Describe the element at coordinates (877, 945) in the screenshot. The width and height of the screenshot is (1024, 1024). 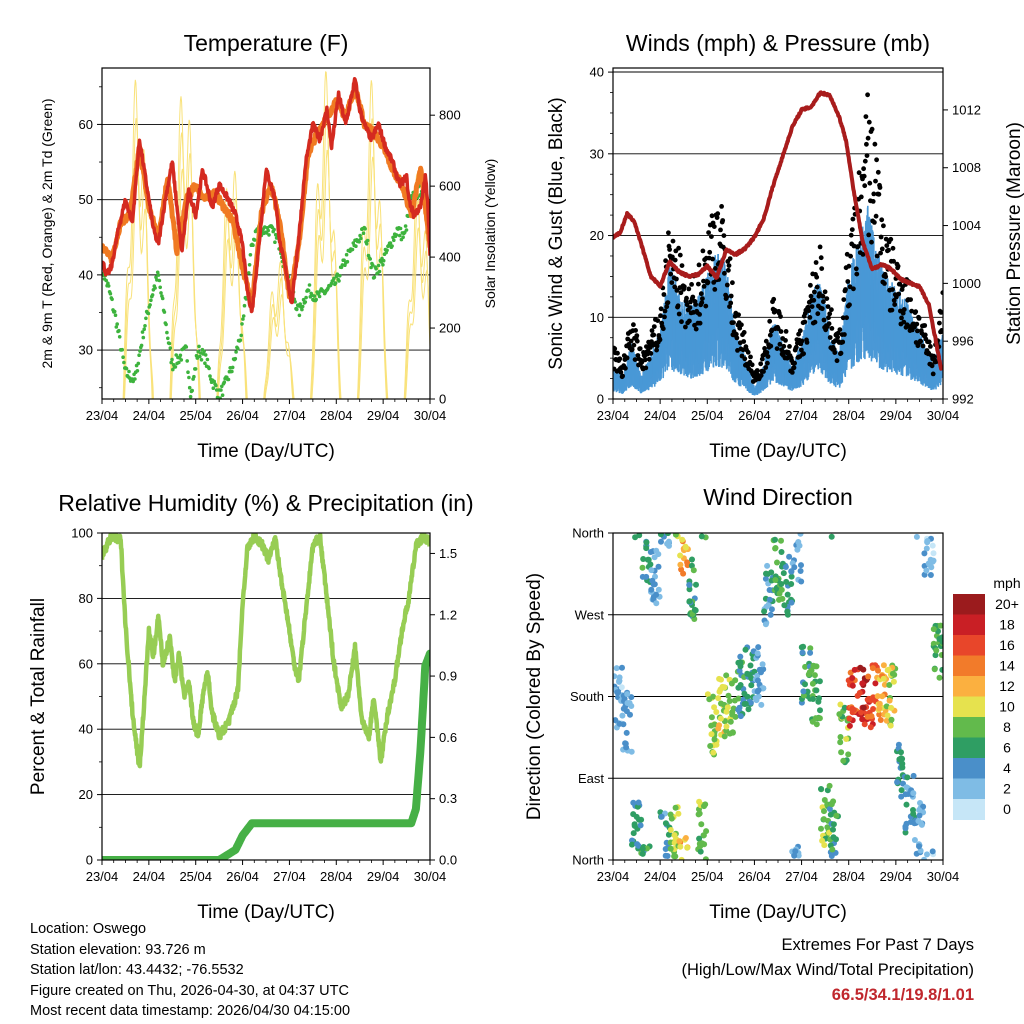
I see `extremes-title: Extremes For Past 7 Days` at that location.